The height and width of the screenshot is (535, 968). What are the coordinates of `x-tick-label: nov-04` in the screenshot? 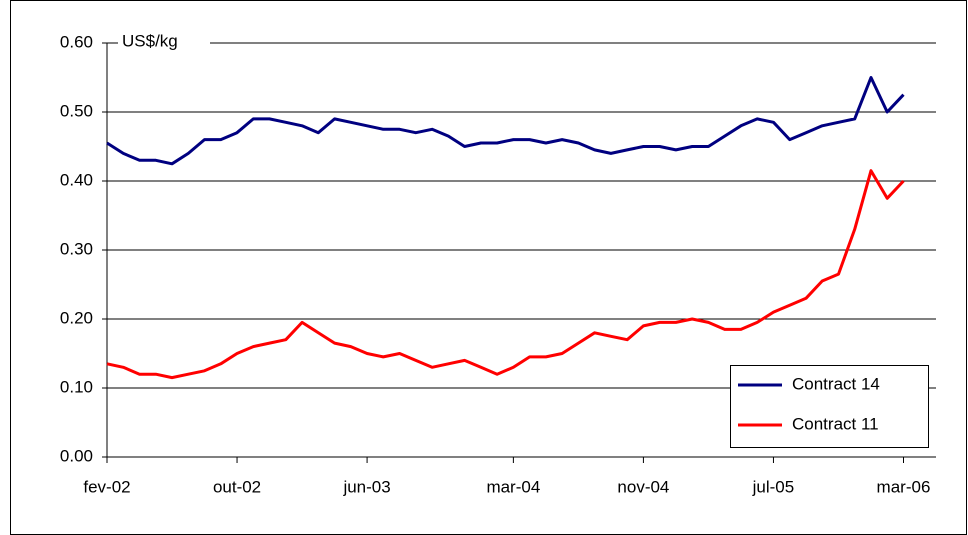 It's located at (643, 486).